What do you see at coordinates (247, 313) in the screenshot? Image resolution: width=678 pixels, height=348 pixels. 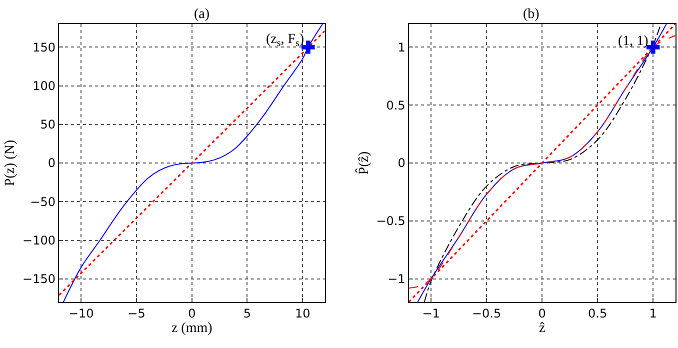 I see `x-tick-label: 5` at bounding box center [247, 313].